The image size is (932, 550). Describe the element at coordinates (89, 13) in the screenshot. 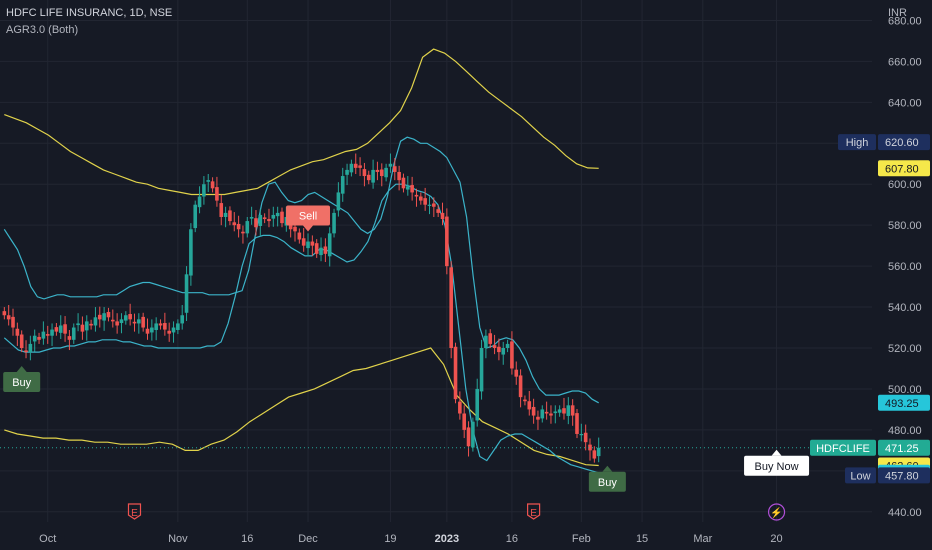

I see `symbol-title: HDFC LIFE INSURANC, 1D, NSE` at that location.